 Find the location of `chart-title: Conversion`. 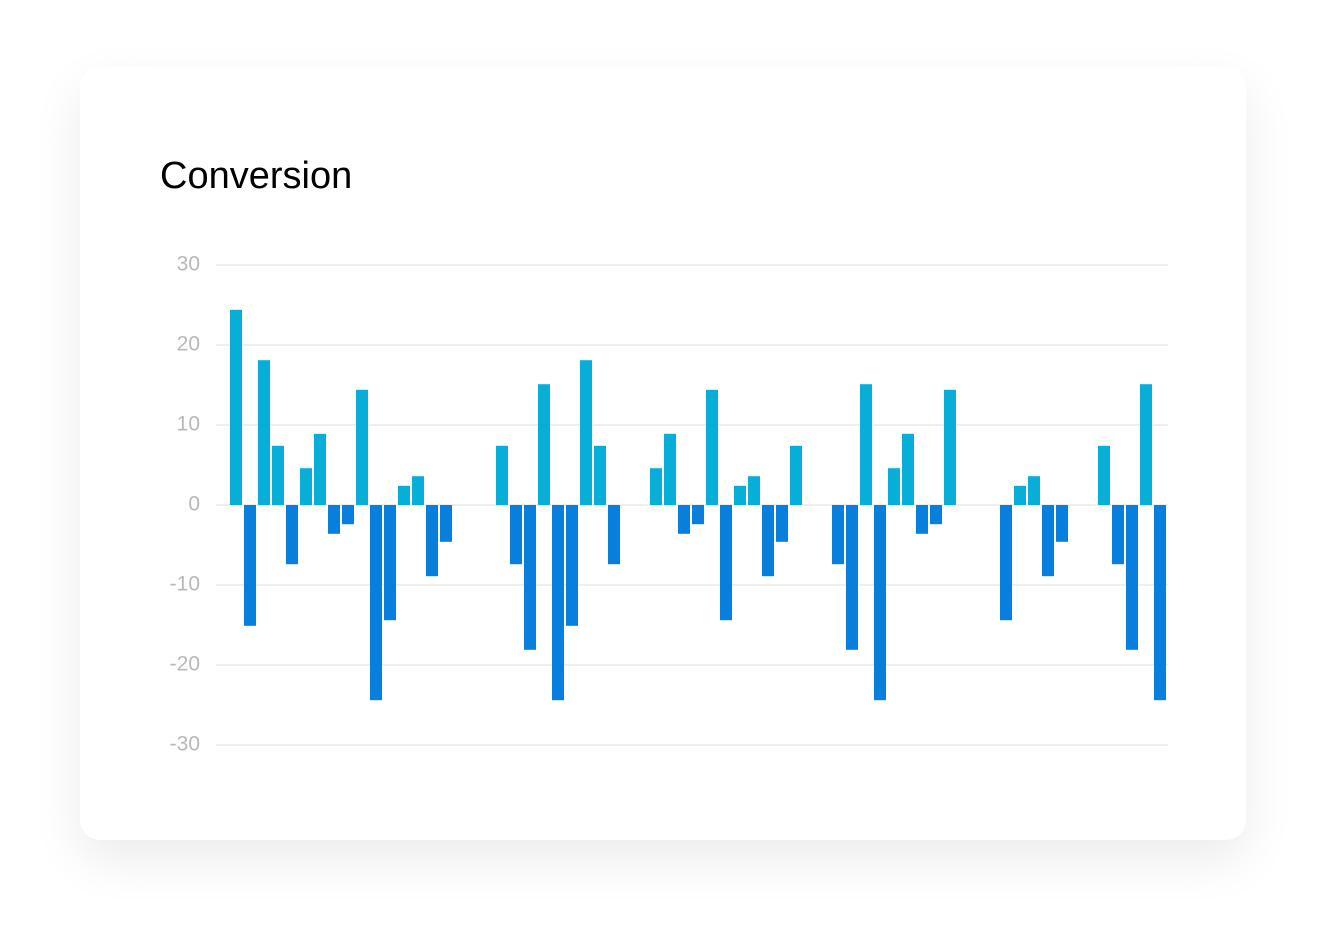

chart-title: Conversion is located at coordinates (256, 176).